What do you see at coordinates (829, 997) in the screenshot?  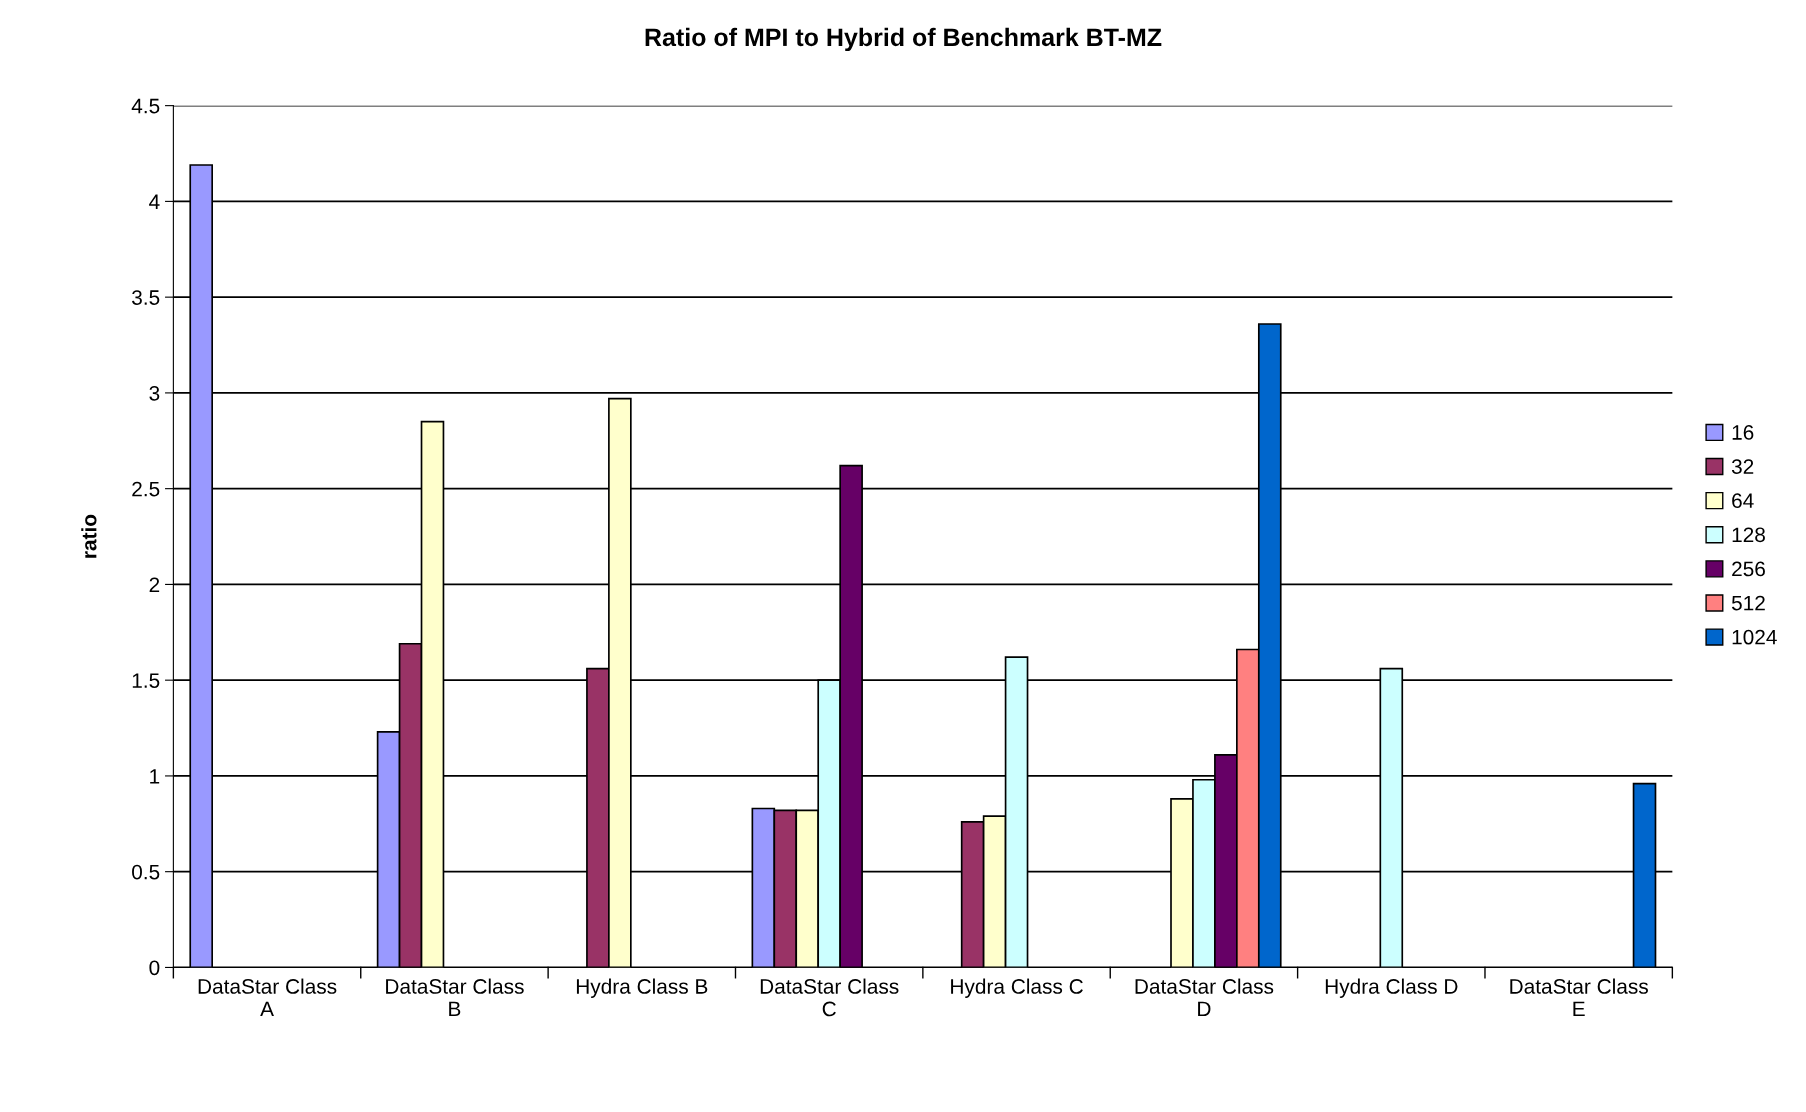 I see `x-tick-label: DataStar Class C` at bounding box center [829, 997].